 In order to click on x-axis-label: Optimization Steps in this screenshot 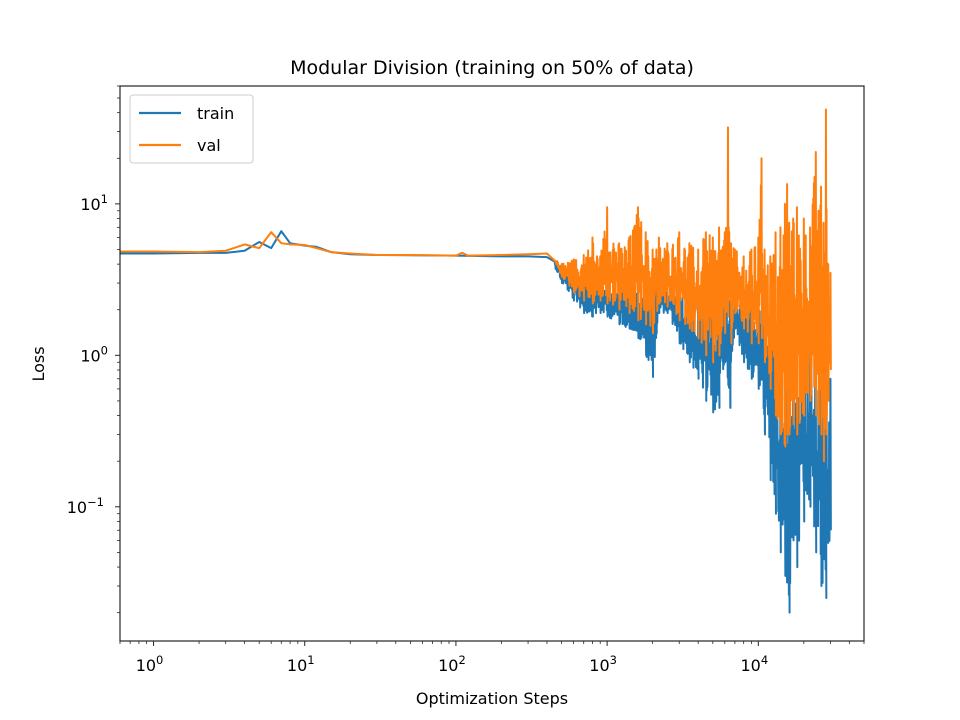, I will do `click(492, 698)`.